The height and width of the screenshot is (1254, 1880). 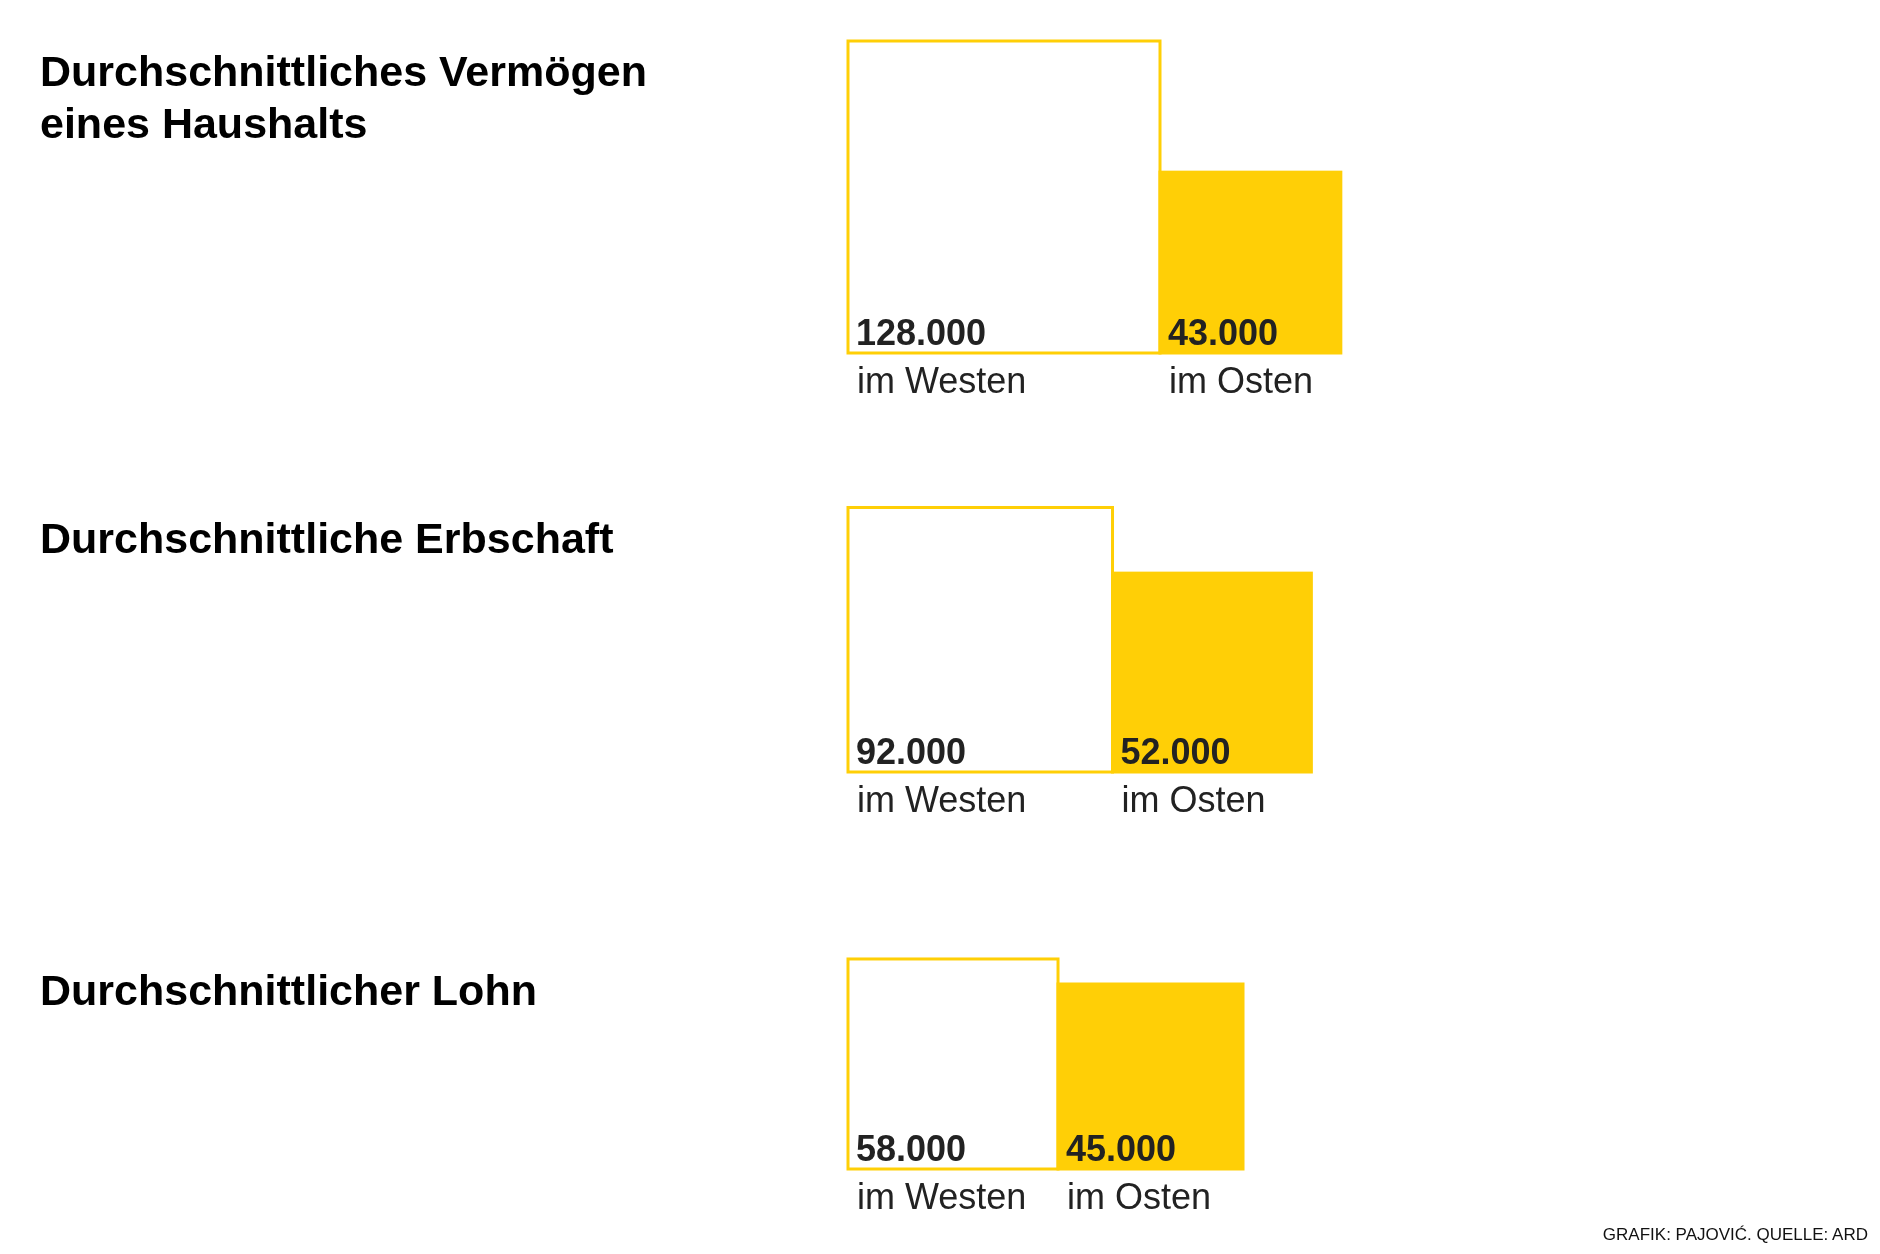 What do you see at coordinates (1735, 1234) in the screenshot?
I see `text: GRAFIK: PAJOVIĆ. QUELLE: ARD` at bounding box center [1735, 1234].